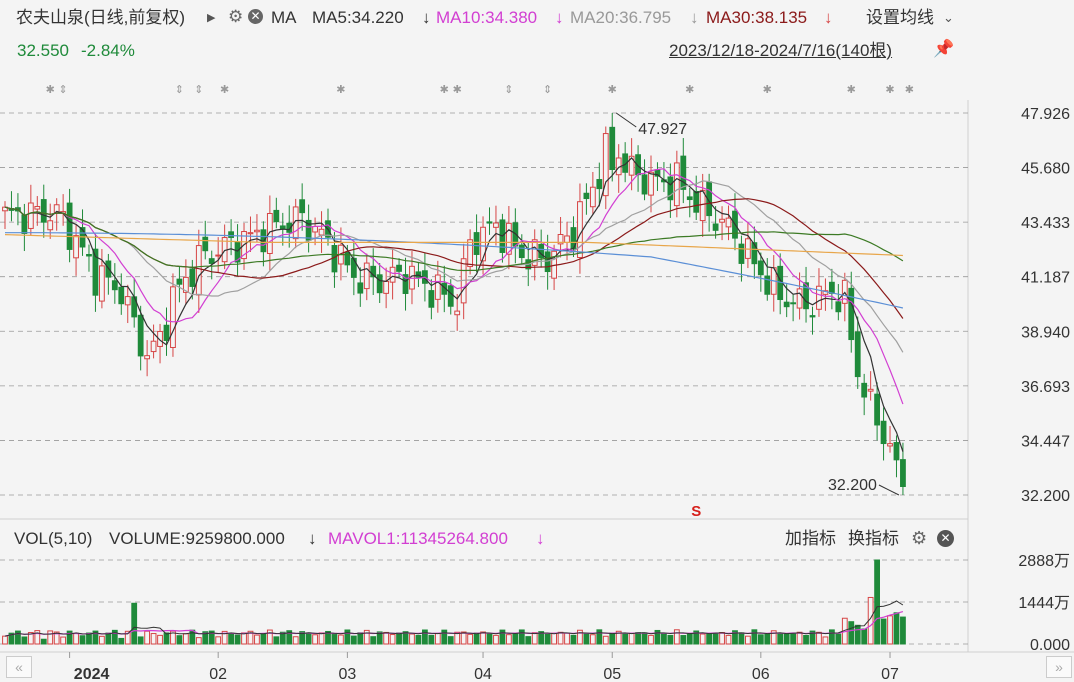  I want to click on stock-title: 农夫山泉(日线,前复权), so click(101, 17).